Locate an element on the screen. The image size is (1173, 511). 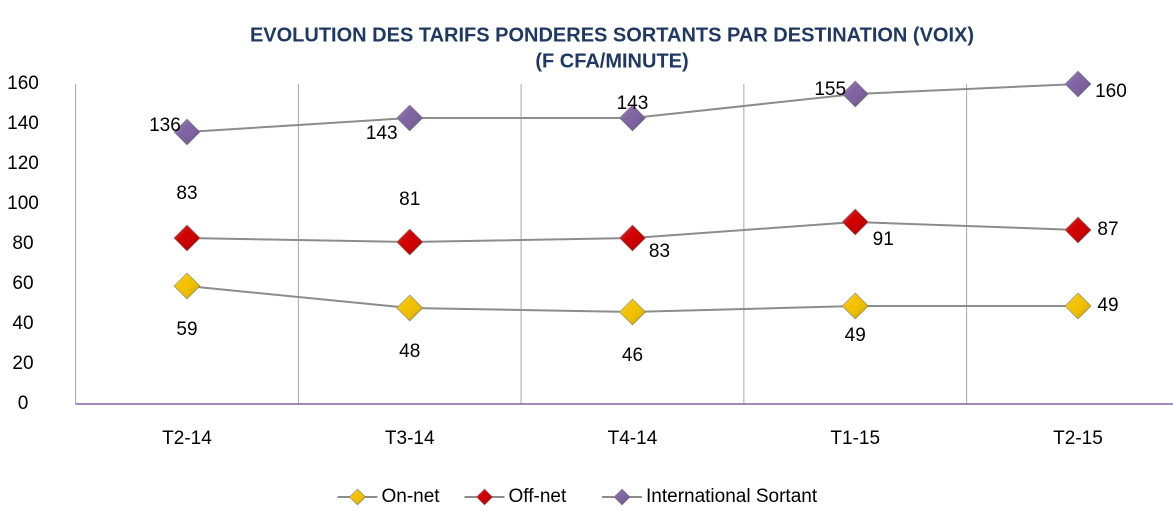
y-tick-label: 20 is located at coordinates (22, 363).